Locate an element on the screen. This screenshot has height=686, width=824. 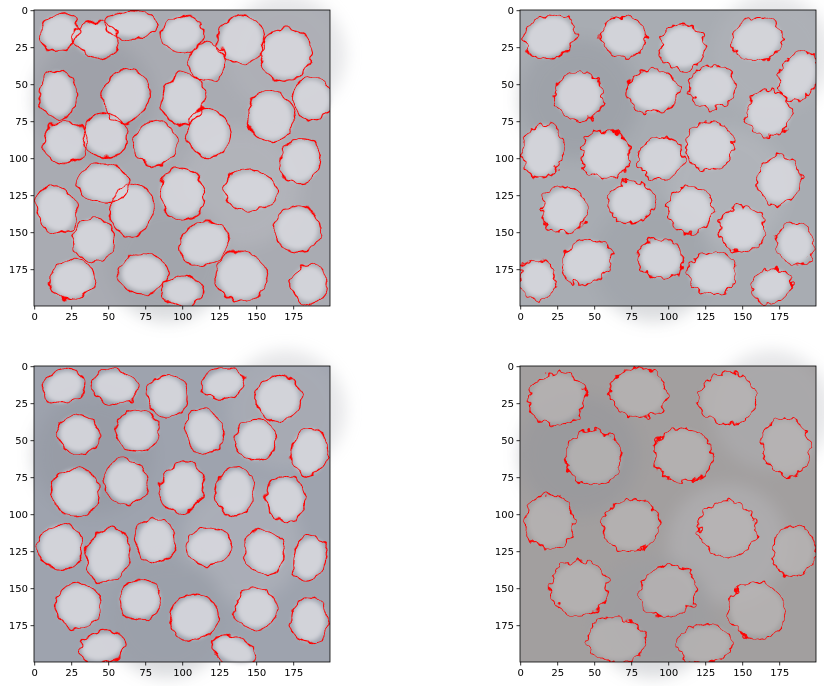
x-tick-label: 75 is located at coordinates (145, 673).